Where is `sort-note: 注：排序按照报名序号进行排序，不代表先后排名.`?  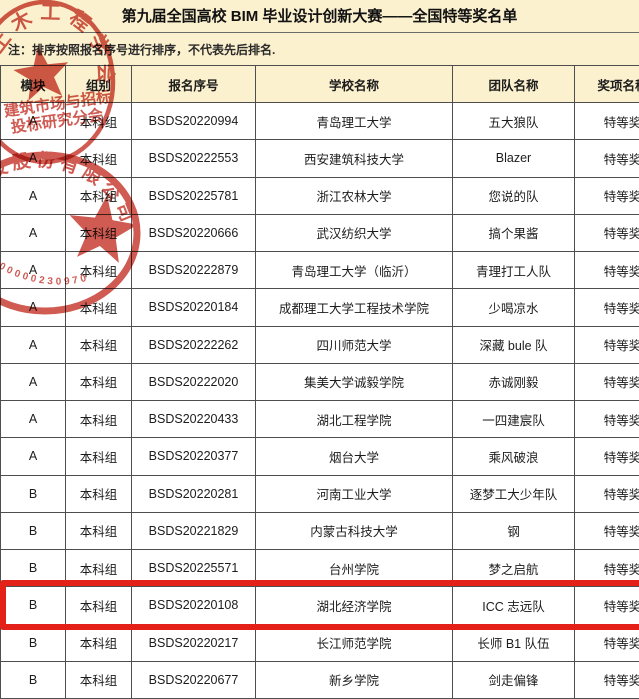
sort-note: 注：排序按照报名序号进行排序，不代表先后排名. is located at coordinates (319, 49).